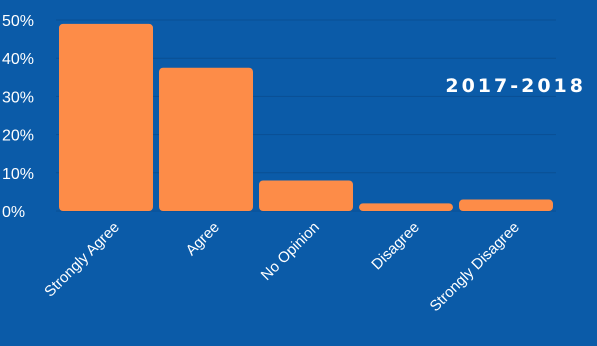 The height and width of the screenshot is (346, 597). Describe the element at coordinates (13, 212) in the screenshot. I see `y-tick-label: 0%` at that location.